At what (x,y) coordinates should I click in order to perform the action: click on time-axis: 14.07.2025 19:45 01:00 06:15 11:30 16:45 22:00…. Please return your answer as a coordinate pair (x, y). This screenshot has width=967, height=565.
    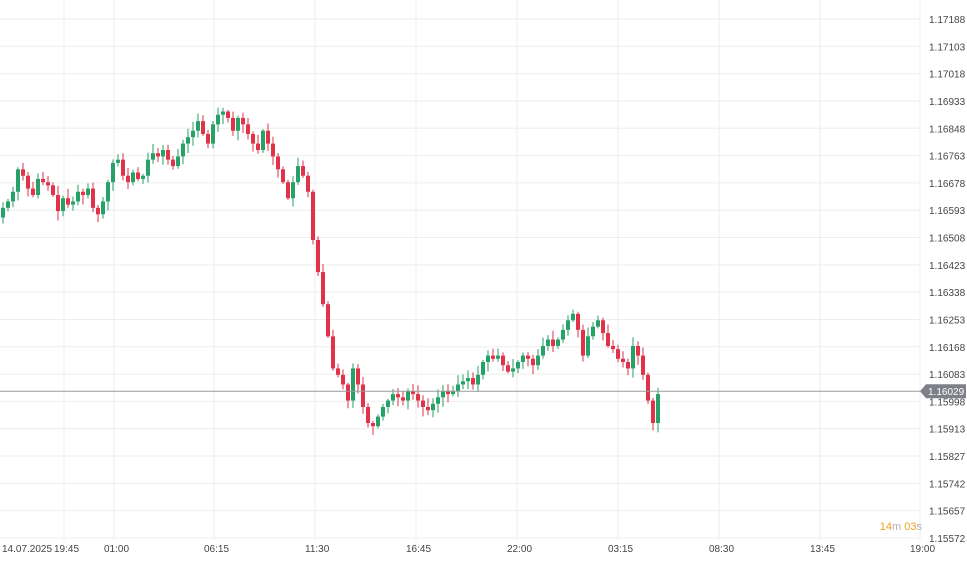
    Looking at the image, I should click on (468, 549).